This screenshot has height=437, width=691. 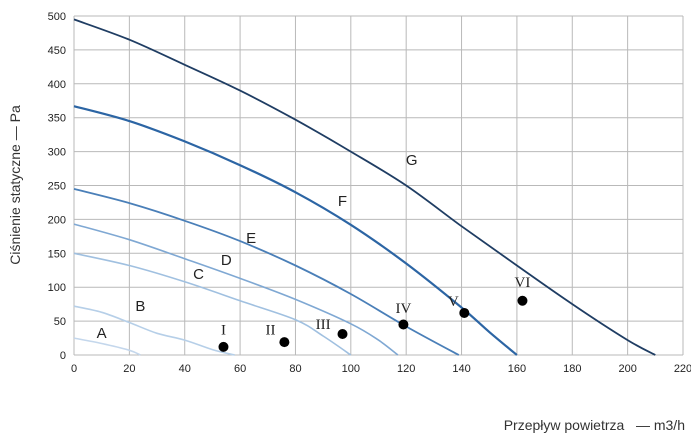 What do you see at coordinates (226, 260) in the screenshot?
I see `curve-label-D: D` at bounding box center [226, 260].